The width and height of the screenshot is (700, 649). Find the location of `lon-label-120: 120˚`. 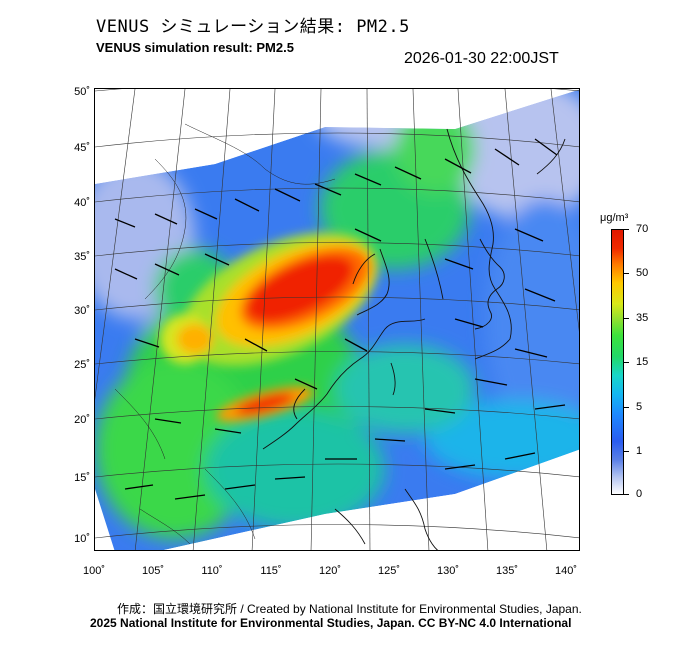

lon-label-120: 120˚ is located at coordinates (330, 571).